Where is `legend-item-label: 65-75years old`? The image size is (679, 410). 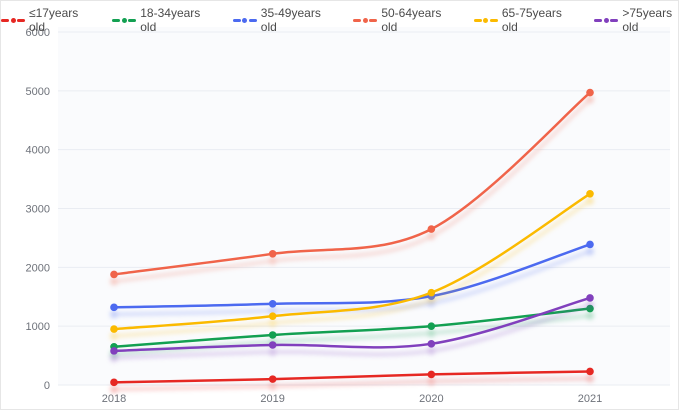 legend-item-label: 65-75years old is located at coordinates (531, 20).